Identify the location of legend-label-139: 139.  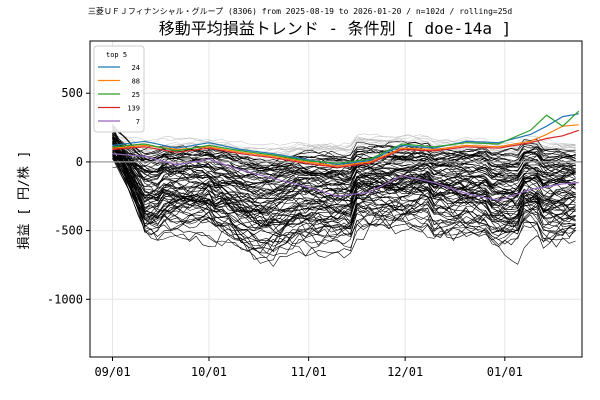
(133, 109).